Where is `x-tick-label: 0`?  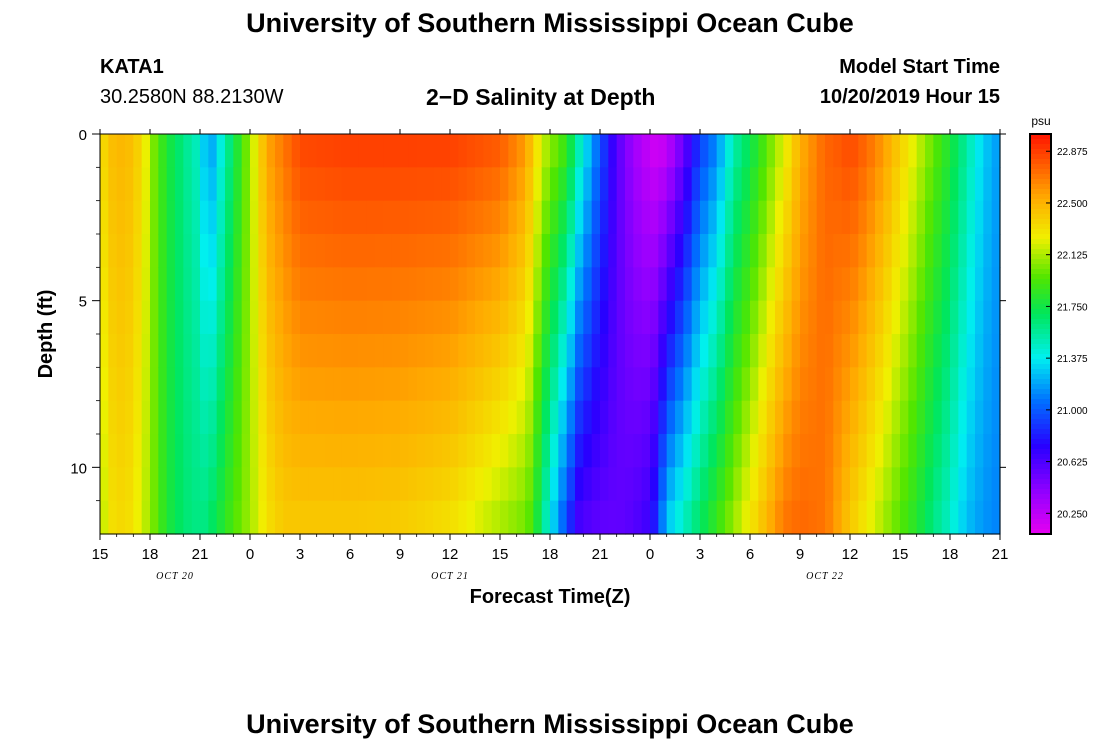 x-tick-label: 0 is located at coordinates (650, 554).